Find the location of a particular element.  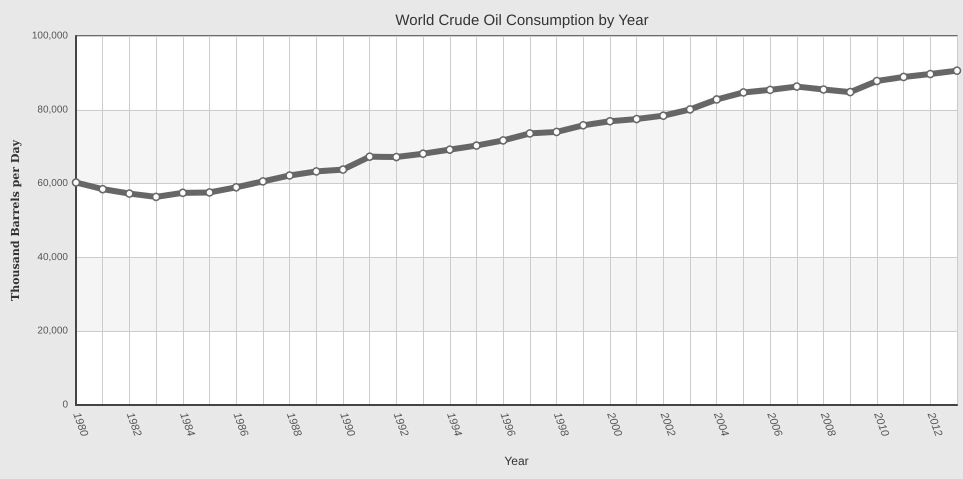

x-tick-label: 1996 is located at coordinates (508, 424).